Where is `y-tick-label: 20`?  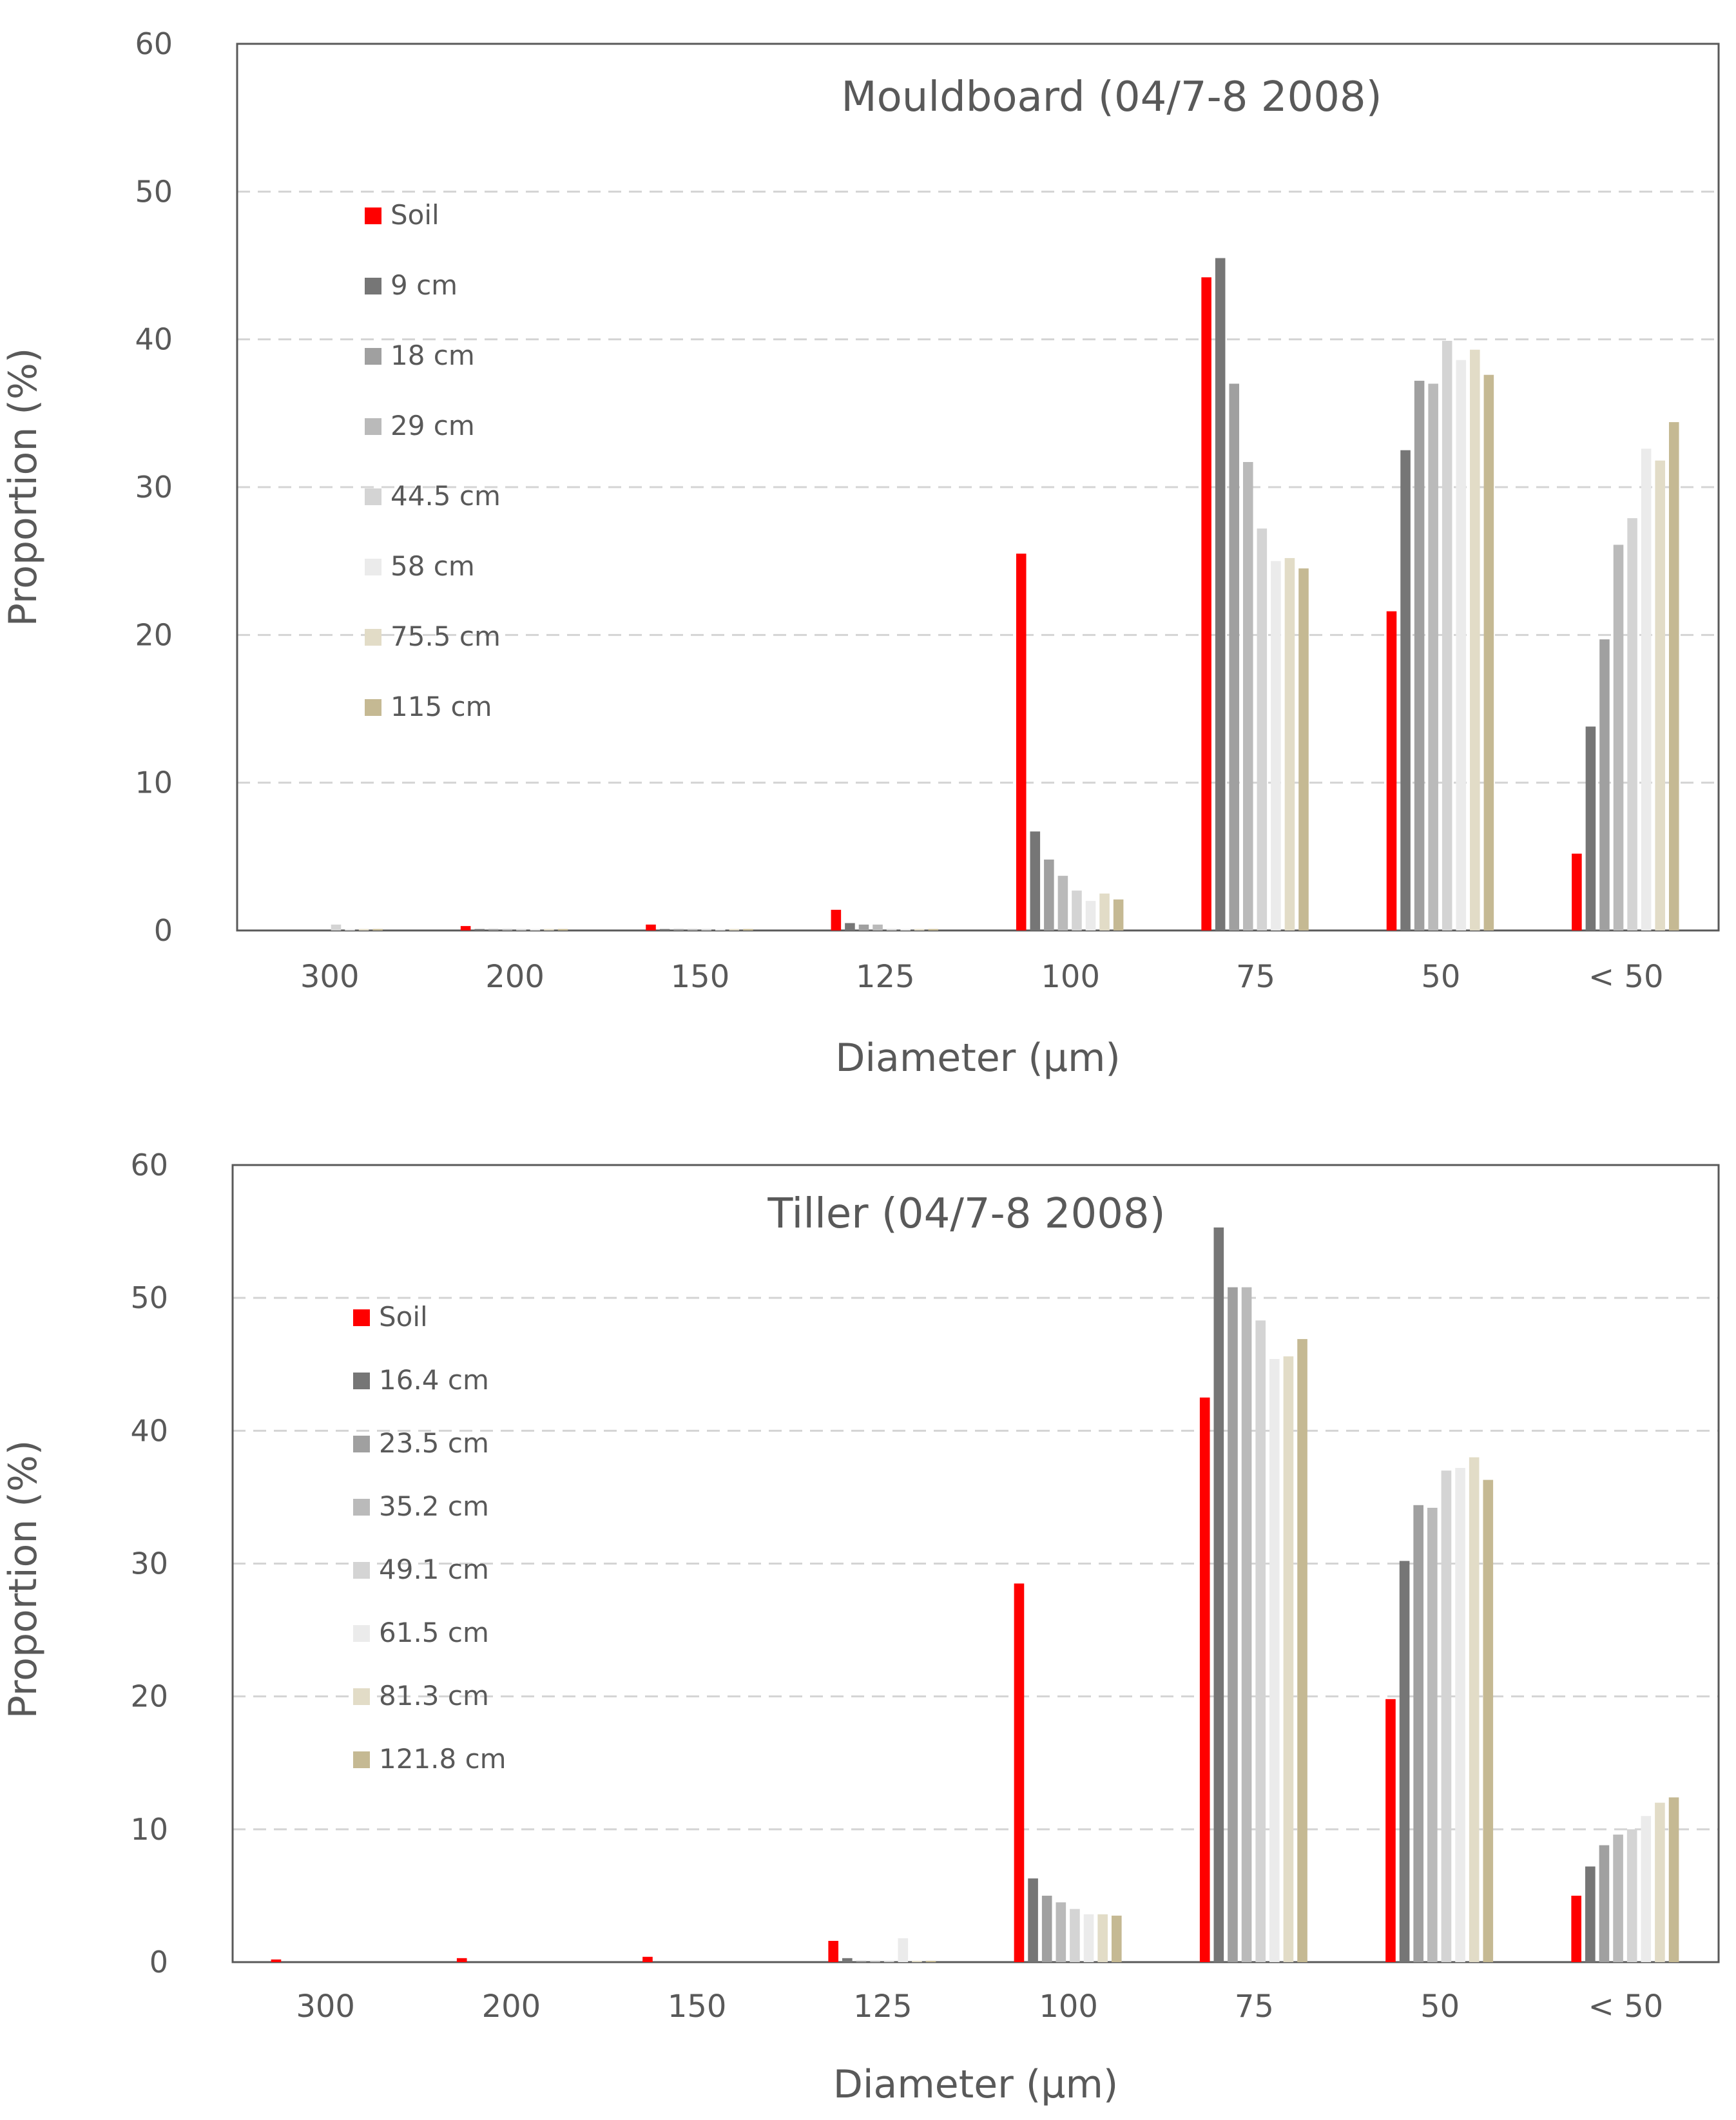
y-tick-label: 20 is located at coordinates (154, 634).